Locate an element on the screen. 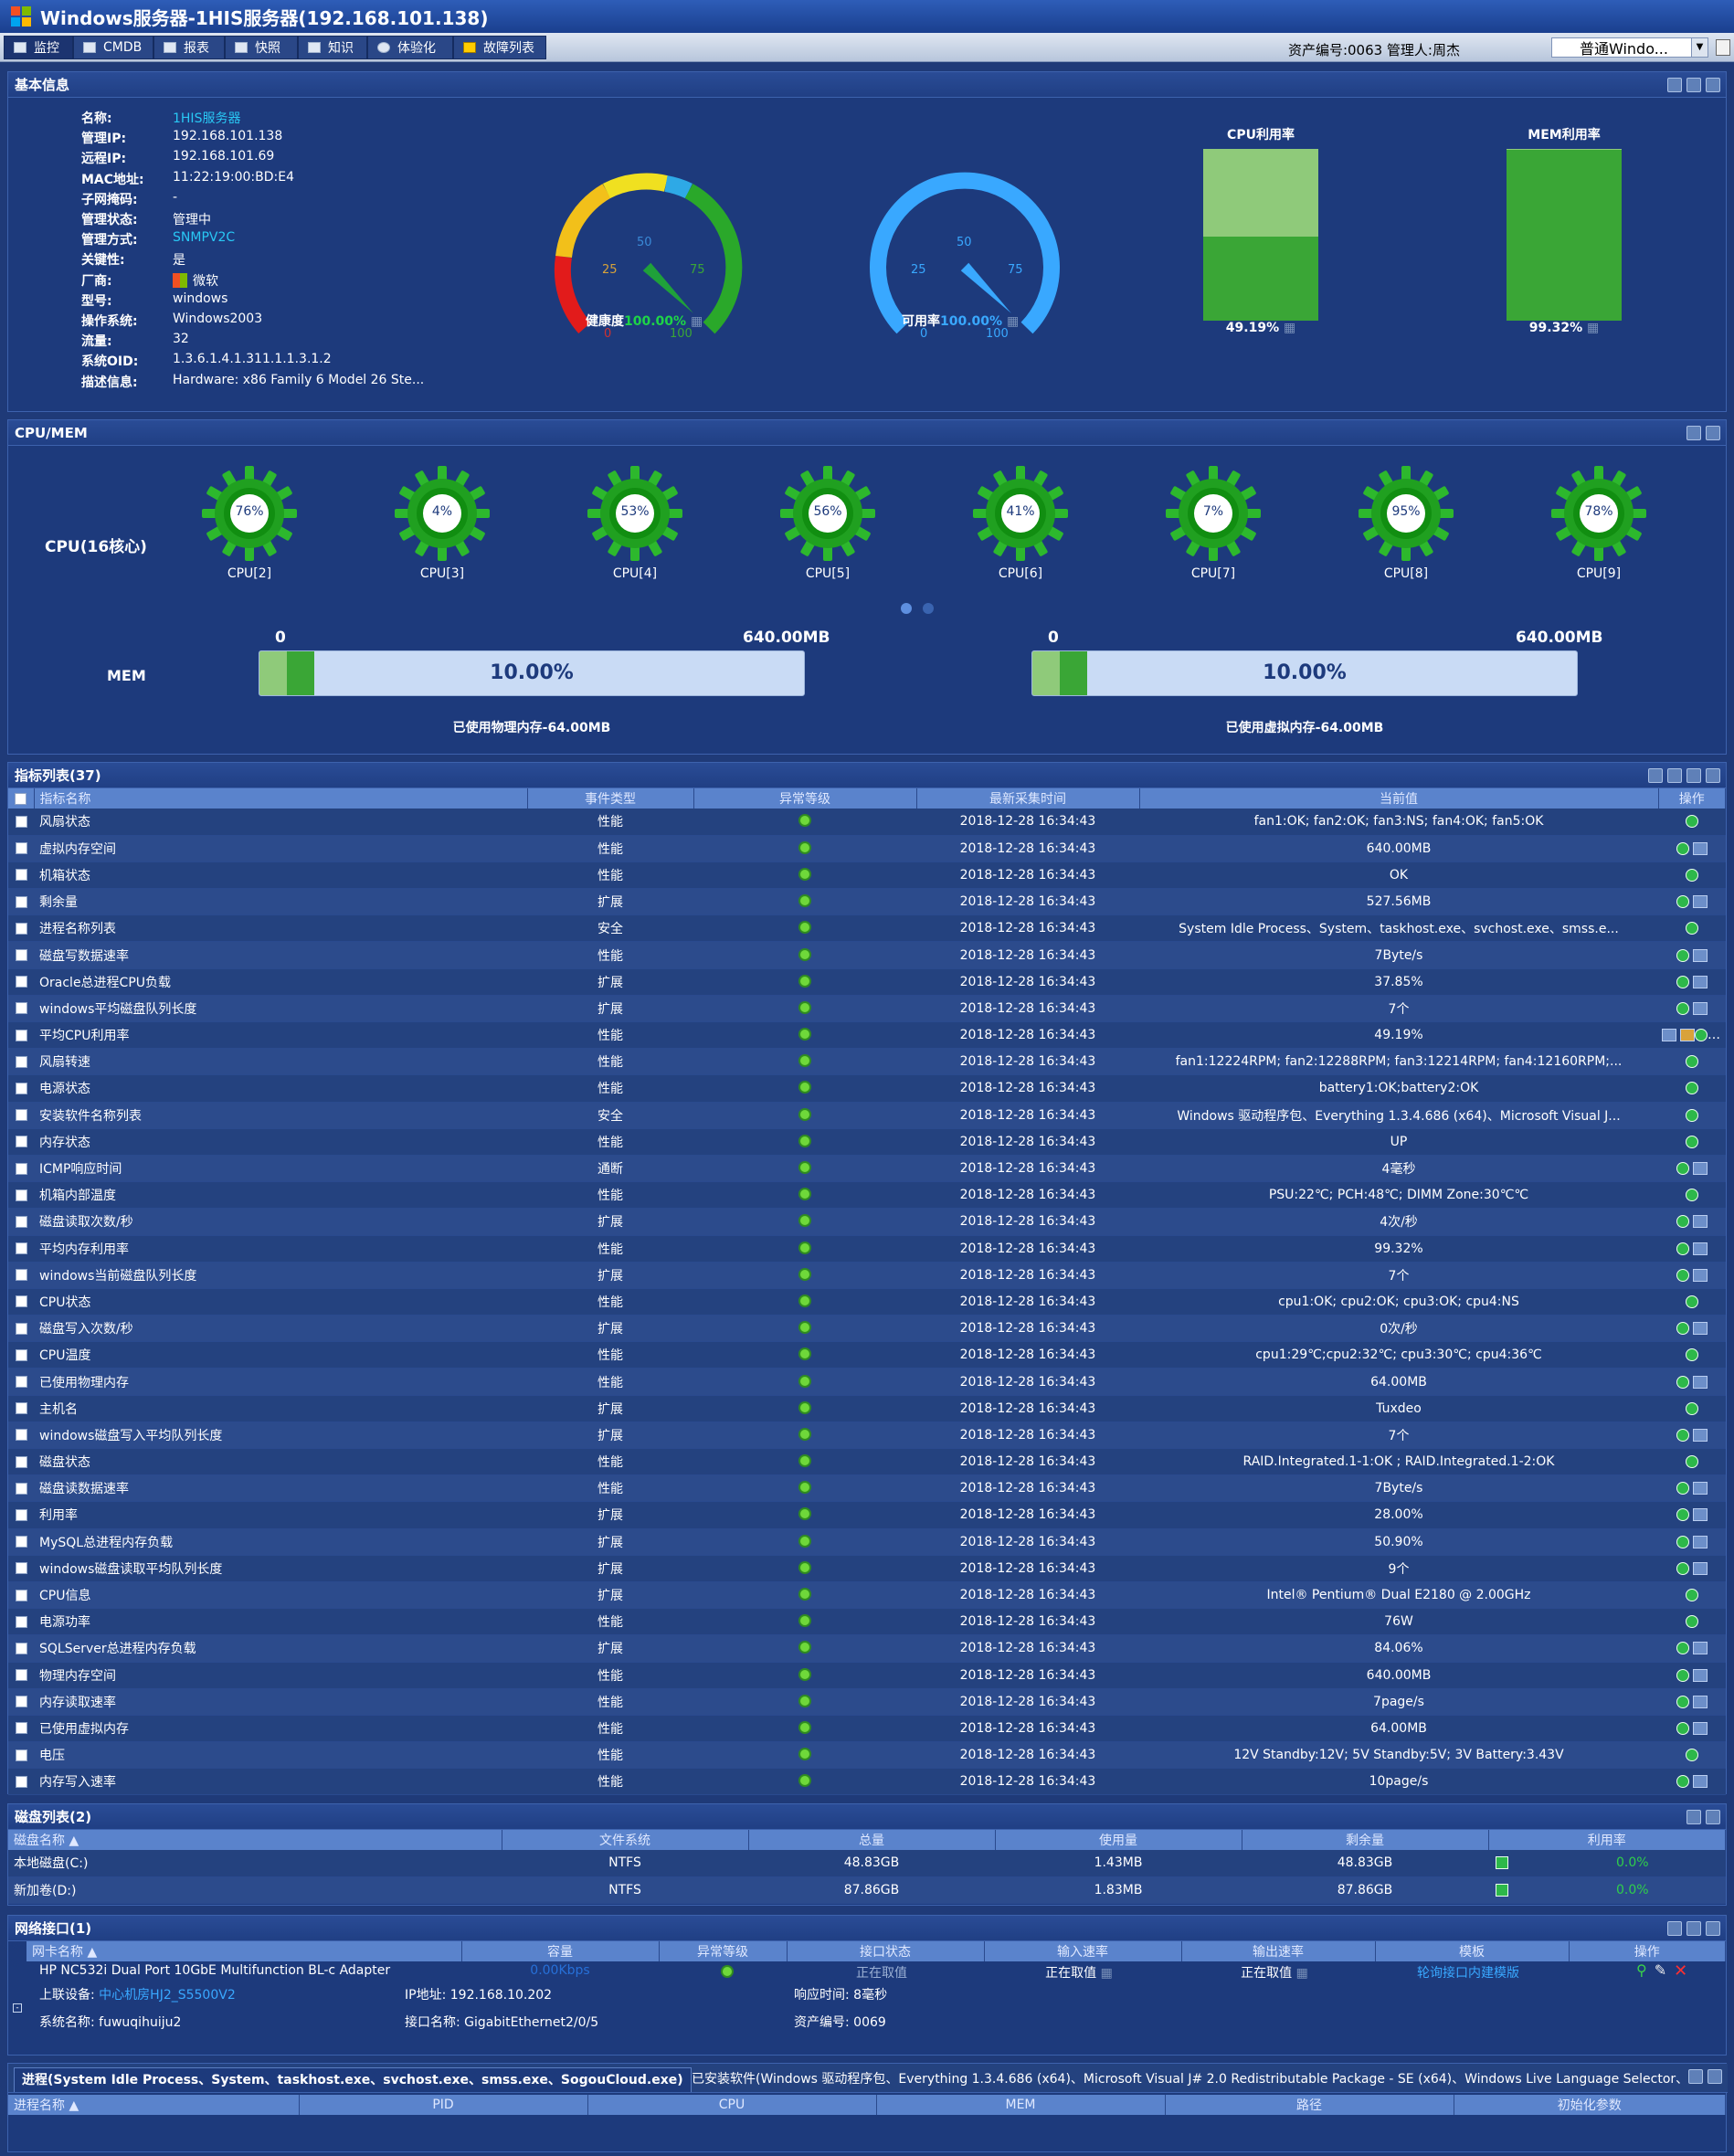 This screenshot has width=1734, height=2156. col-out-rate: 输出速率 is located at coordinates (1278, 1951).